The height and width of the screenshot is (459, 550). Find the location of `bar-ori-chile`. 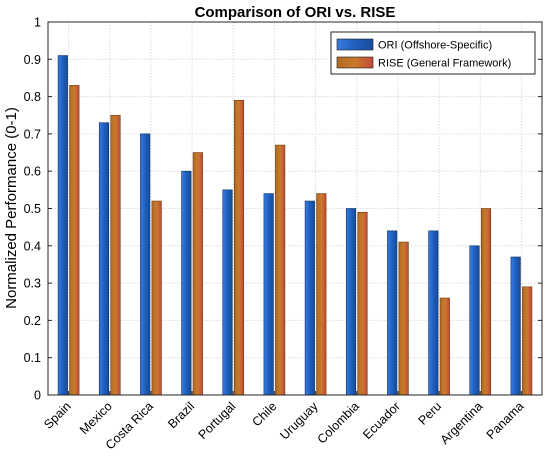

bar-ori-chile is located at coordinates (268, 294).